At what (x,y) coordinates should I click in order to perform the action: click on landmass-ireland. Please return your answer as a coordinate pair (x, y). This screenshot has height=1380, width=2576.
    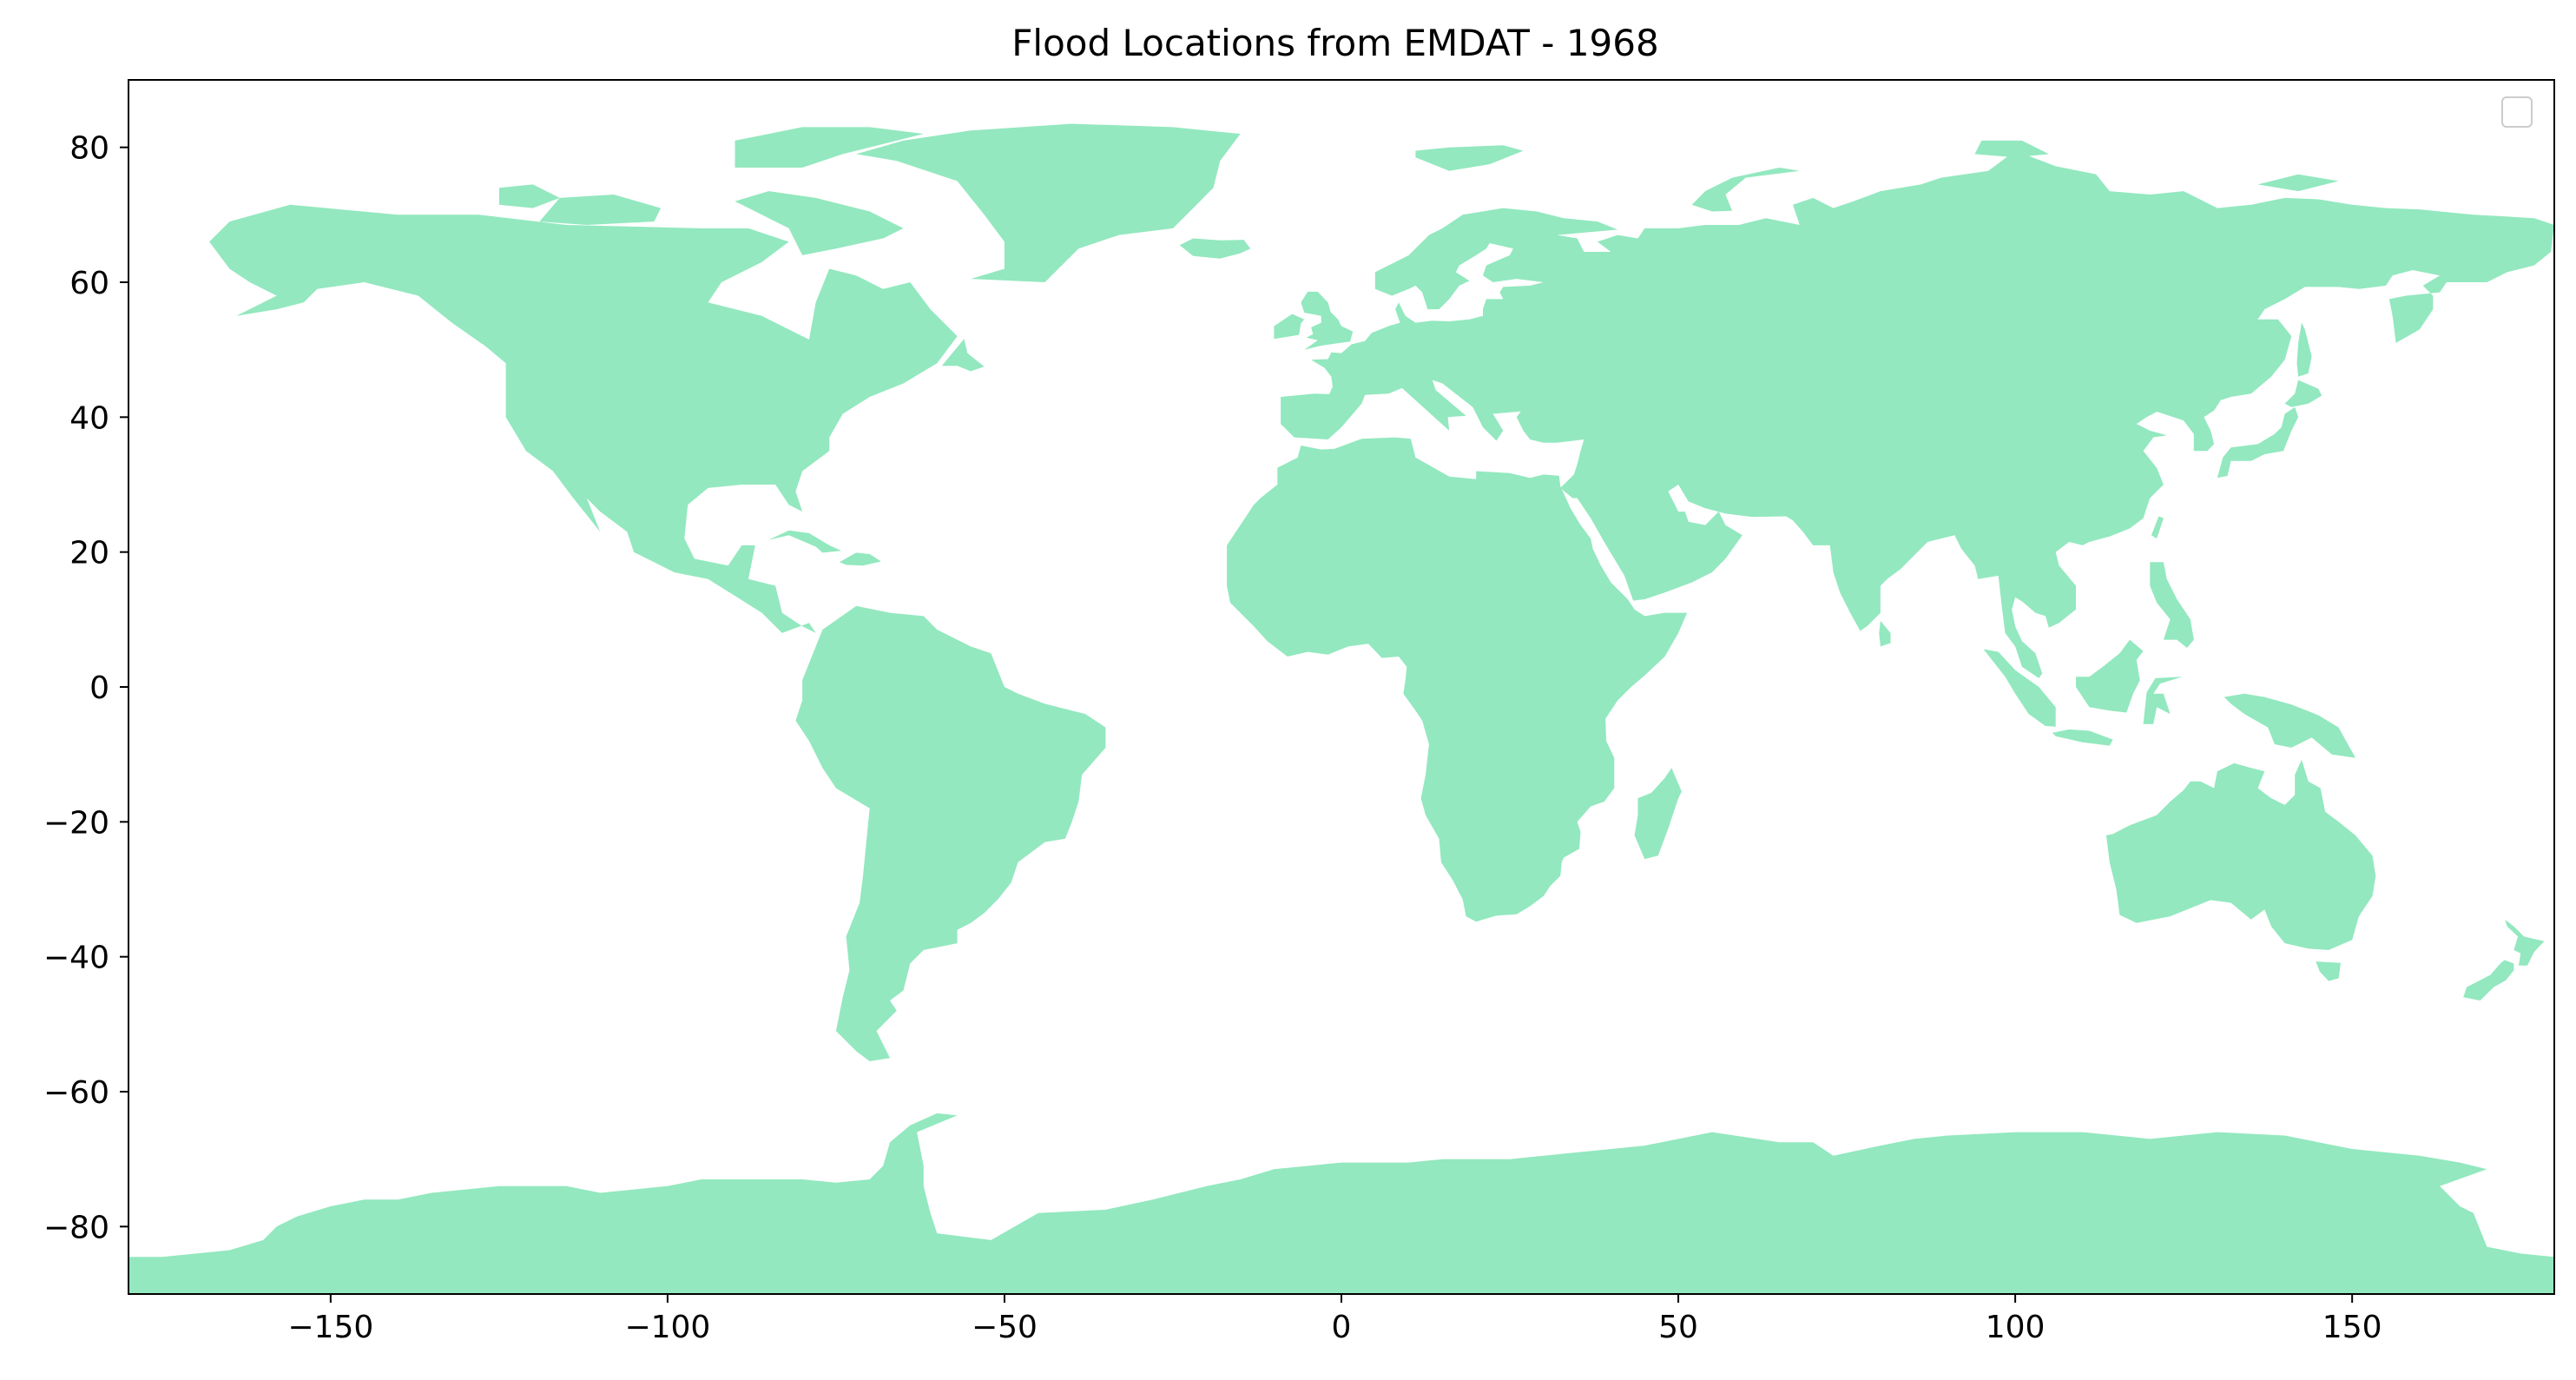
    Looking at the image, I should click on (1289, 327).